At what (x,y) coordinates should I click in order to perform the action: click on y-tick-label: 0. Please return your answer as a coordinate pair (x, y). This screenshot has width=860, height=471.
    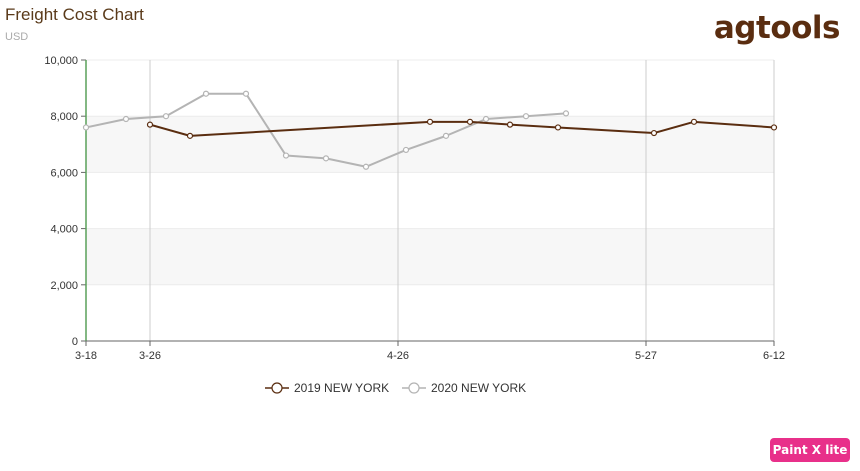
    Looking at the image, I should click on (75, 342).